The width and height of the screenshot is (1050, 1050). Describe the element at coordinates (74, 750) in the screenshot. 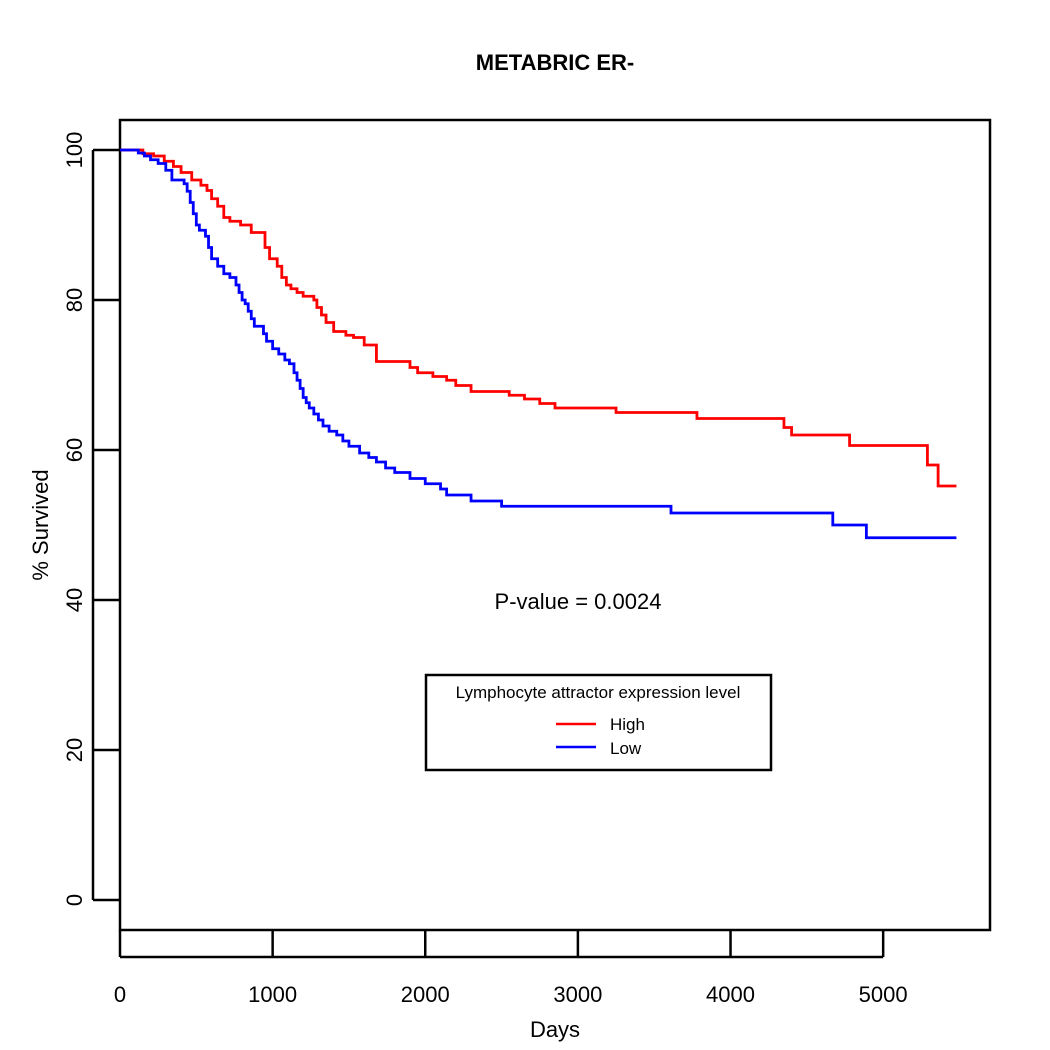

I see `y-tick-label: 20` at that location.